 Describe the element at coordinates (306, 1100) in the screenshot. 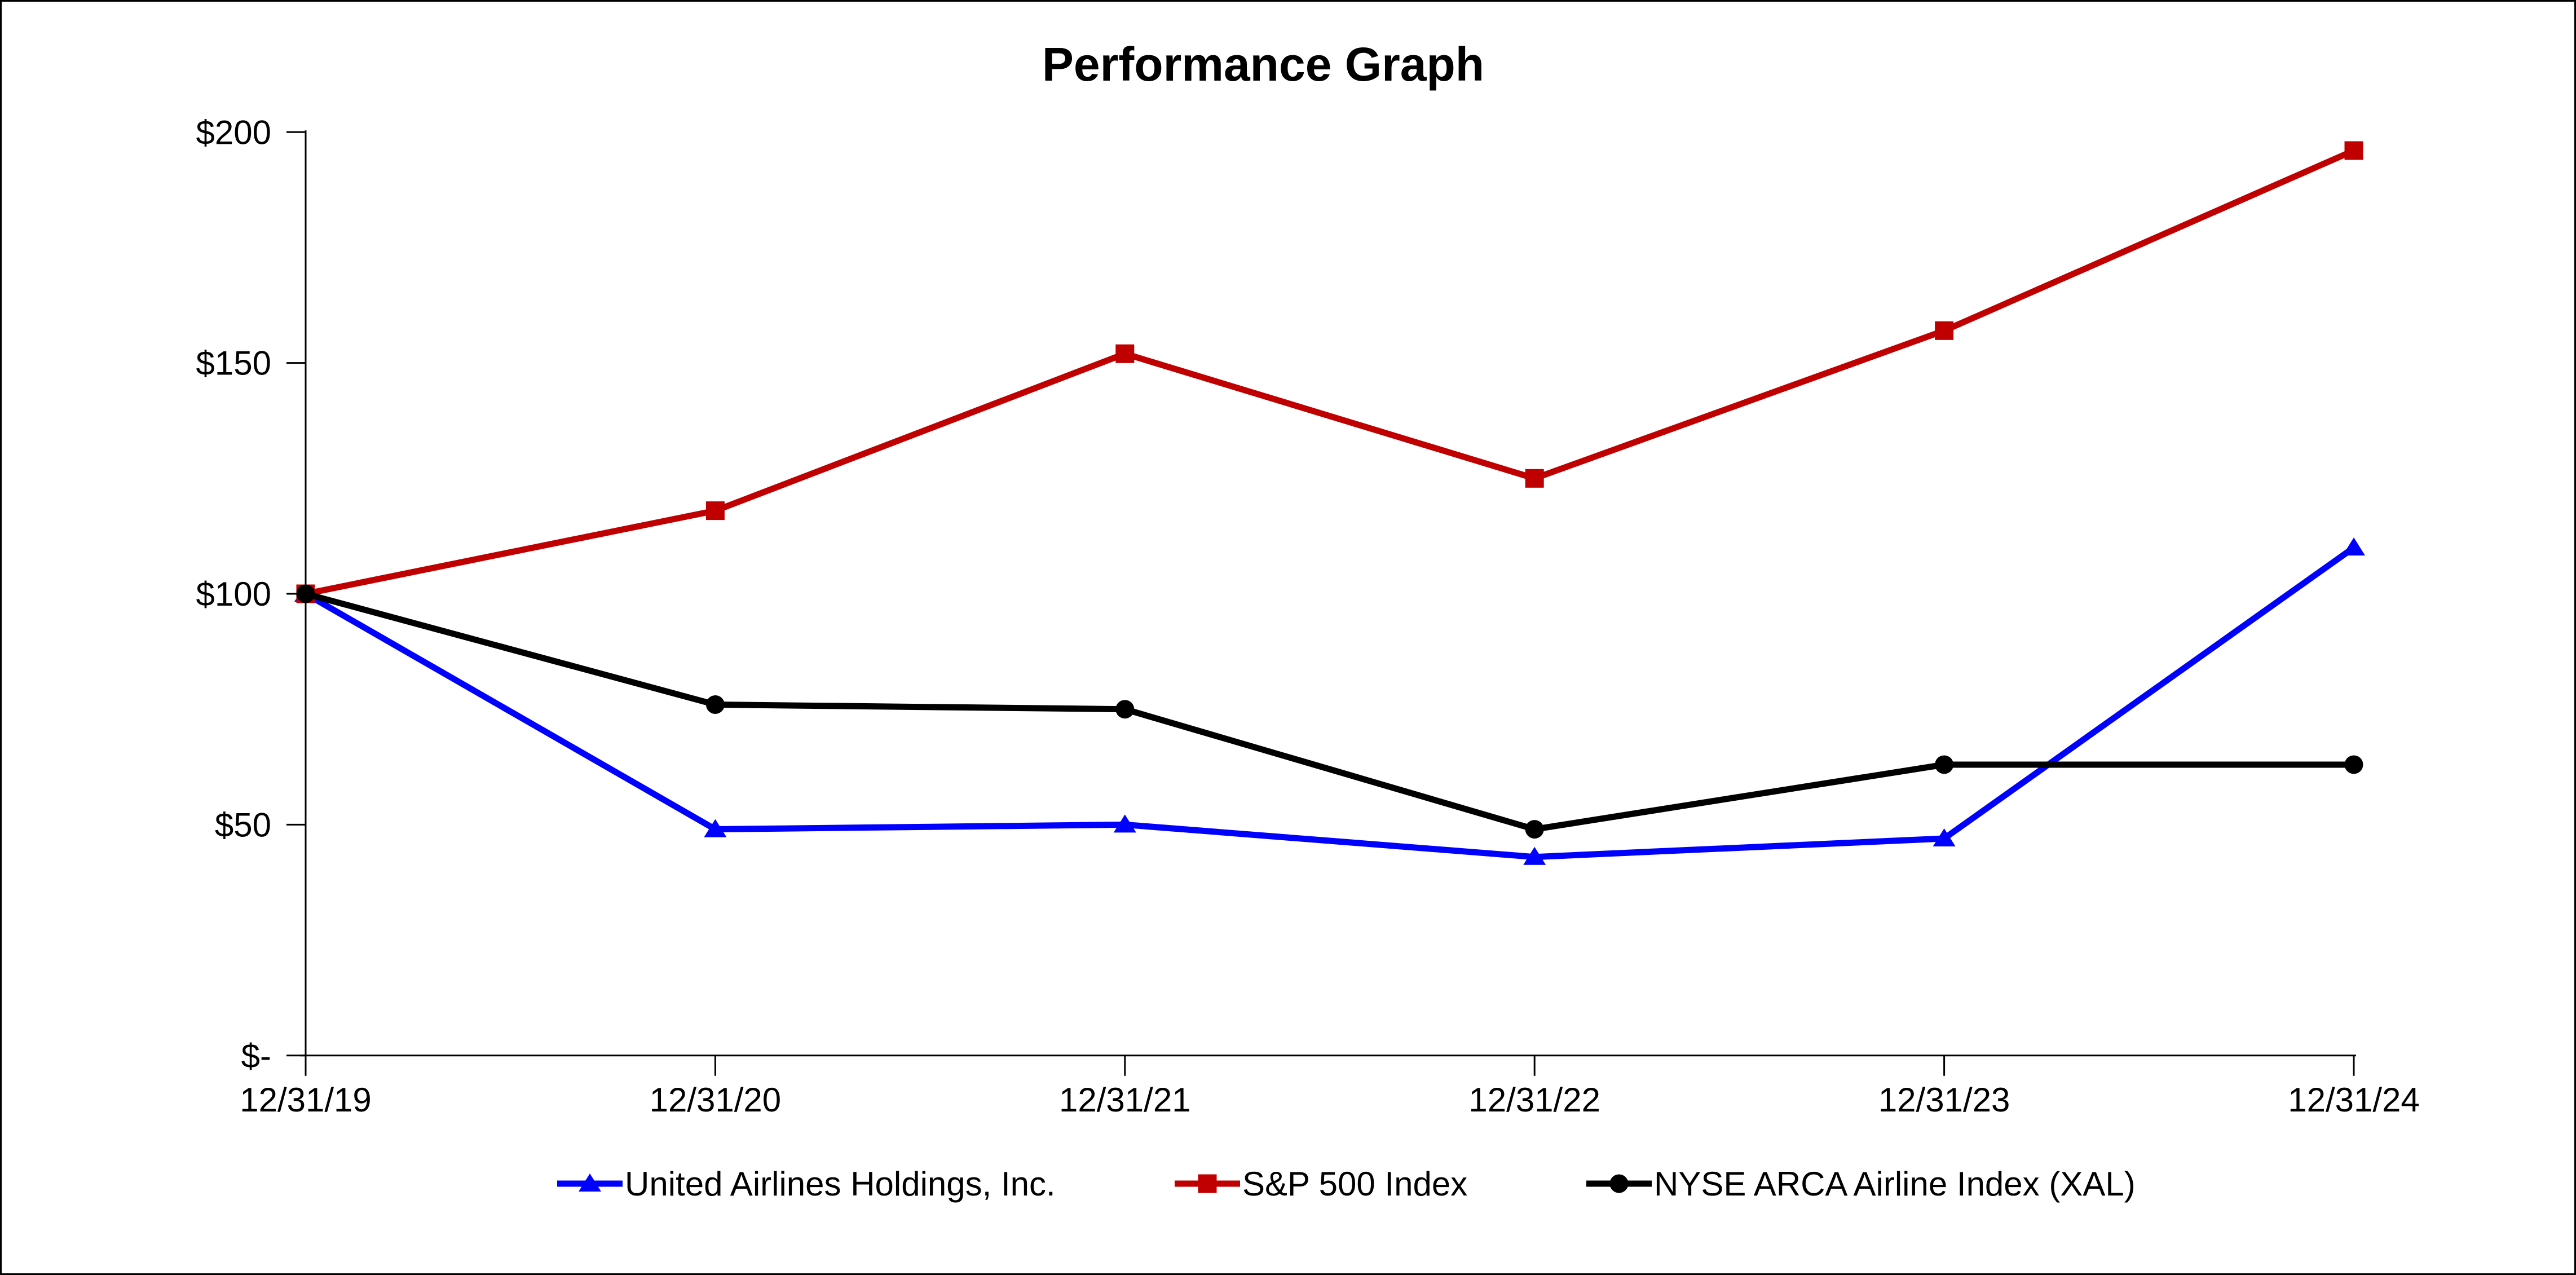

I see `x-tick-label: 12/31/19` at that location.